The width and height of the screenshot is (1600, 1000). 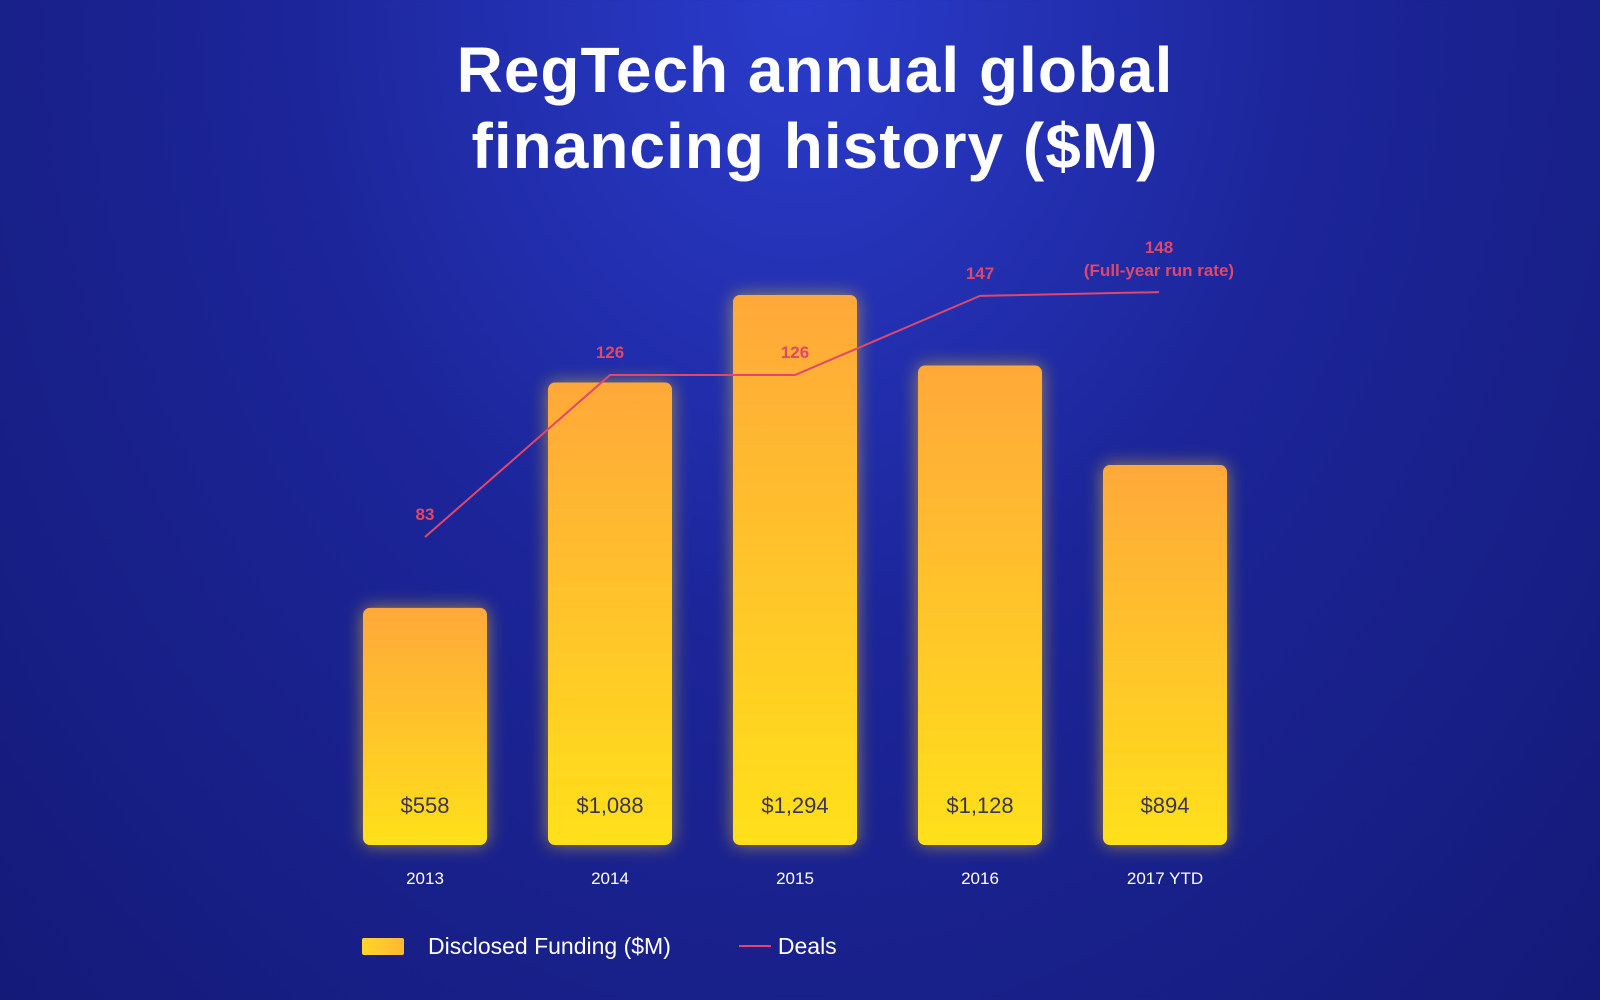 I want to click on bar-value-label: $1,088, so click(x=609, y=805).